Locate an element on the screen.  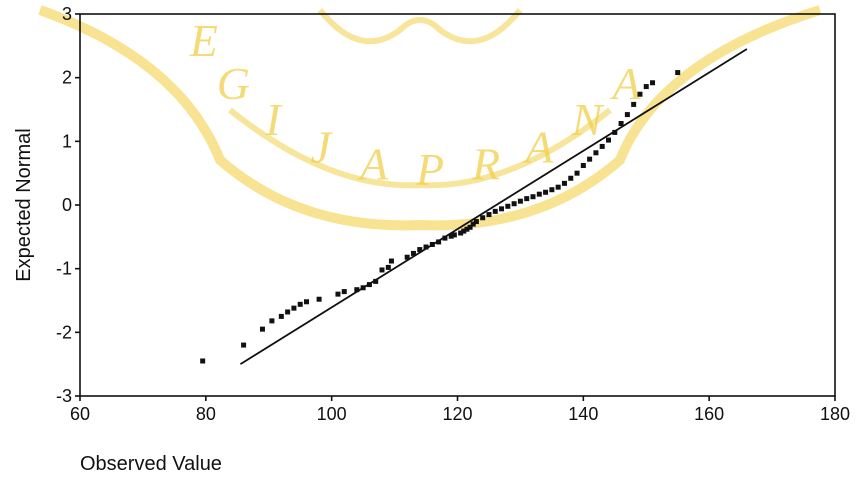
watermark-letter: J is located at coordinates (322, 146).